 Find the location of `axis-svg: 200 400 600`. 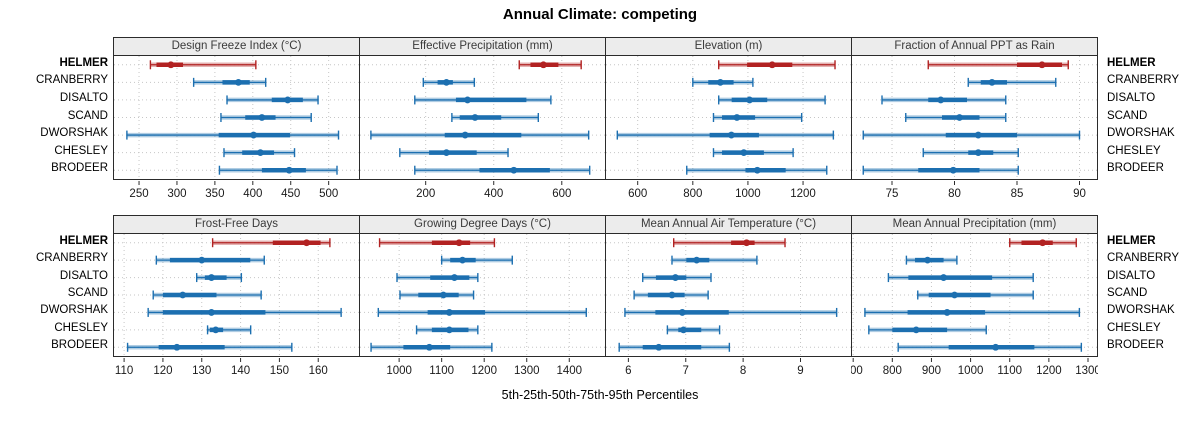

axis-svg: 200 400 600 is located at coordinates (493, 190).